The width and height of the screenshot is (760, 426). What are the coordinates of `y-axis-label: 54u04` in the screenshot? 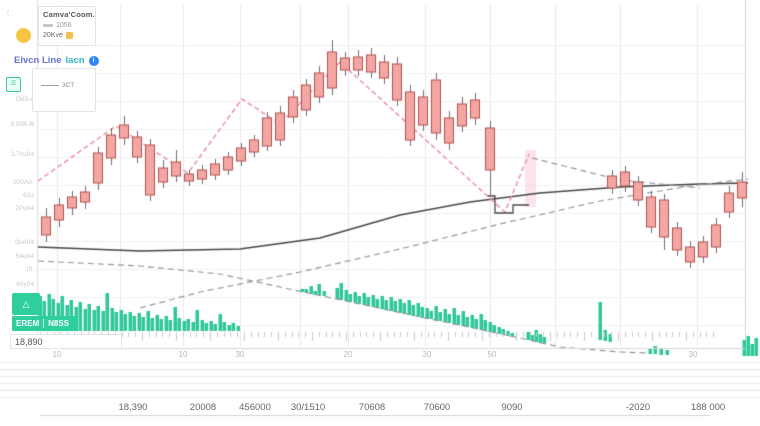 It's located at (24, 256).